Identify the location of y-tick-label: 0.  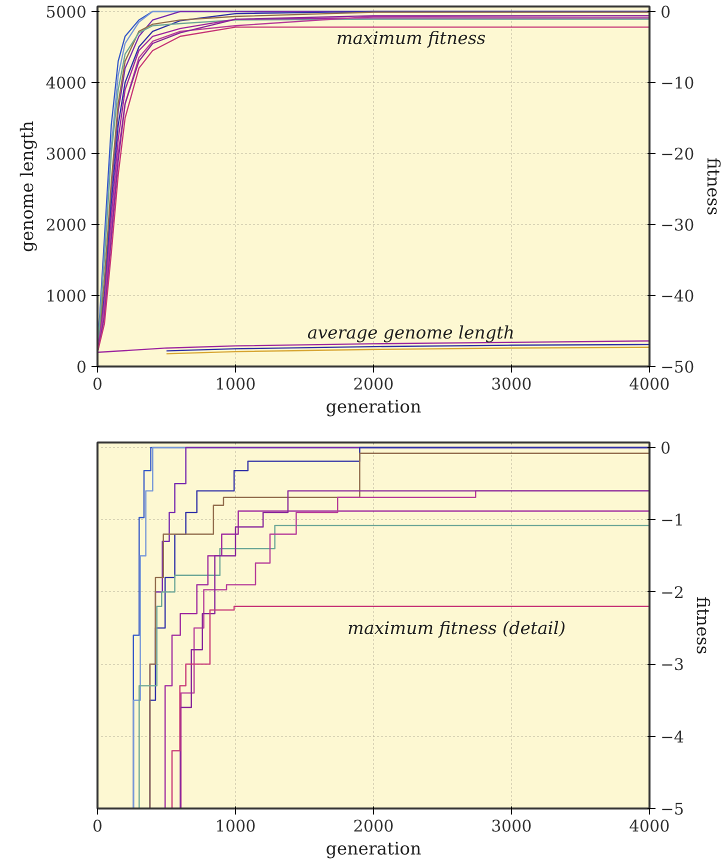
(81, 367).